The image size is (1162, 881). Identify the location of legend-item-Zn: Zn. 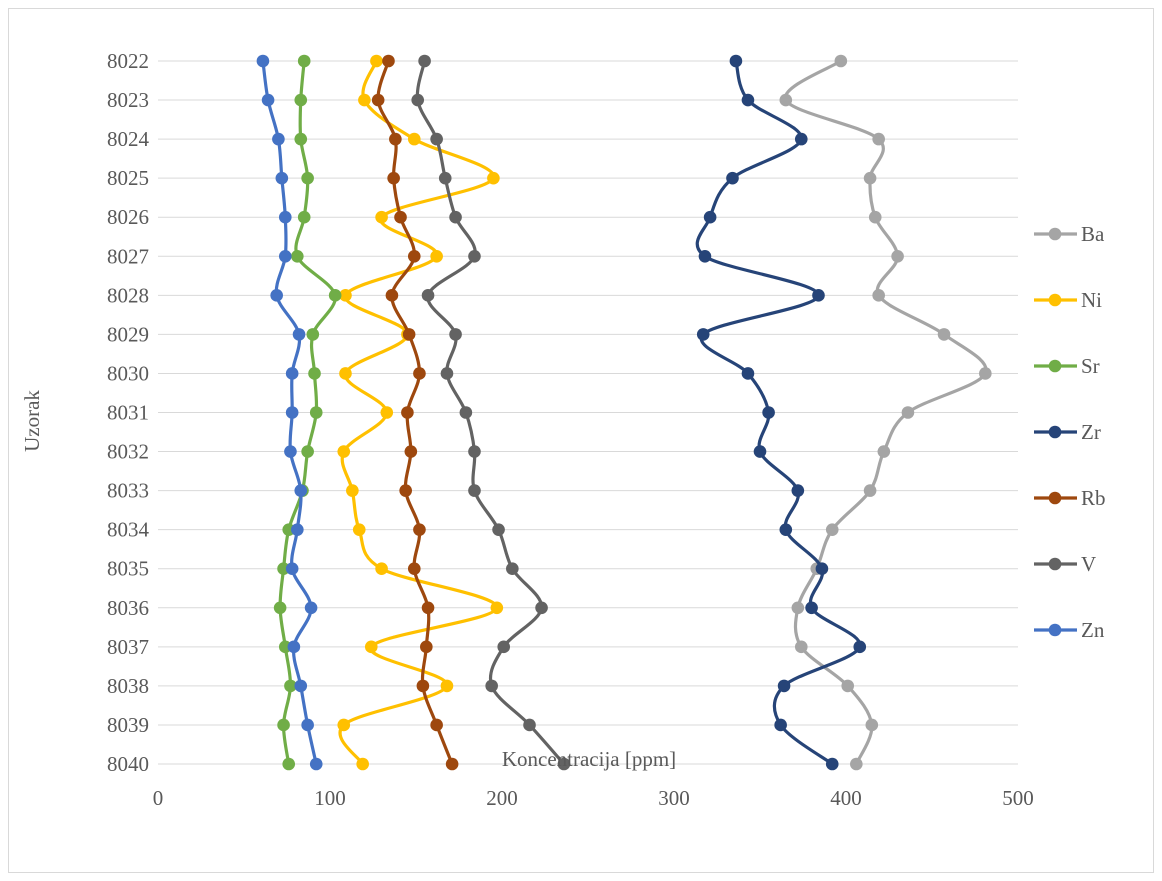
(1069, 630).